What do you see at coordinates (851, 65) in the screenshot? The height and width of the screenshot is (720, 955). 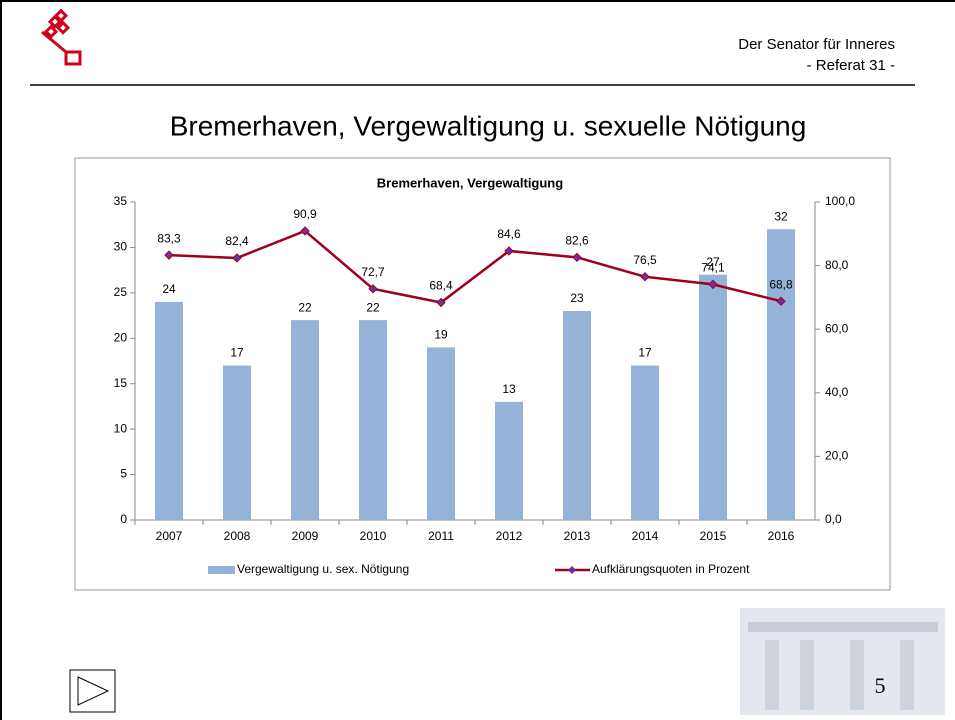 I see `header-unit: - Referat 31 -` at bounding box center [851, 65].